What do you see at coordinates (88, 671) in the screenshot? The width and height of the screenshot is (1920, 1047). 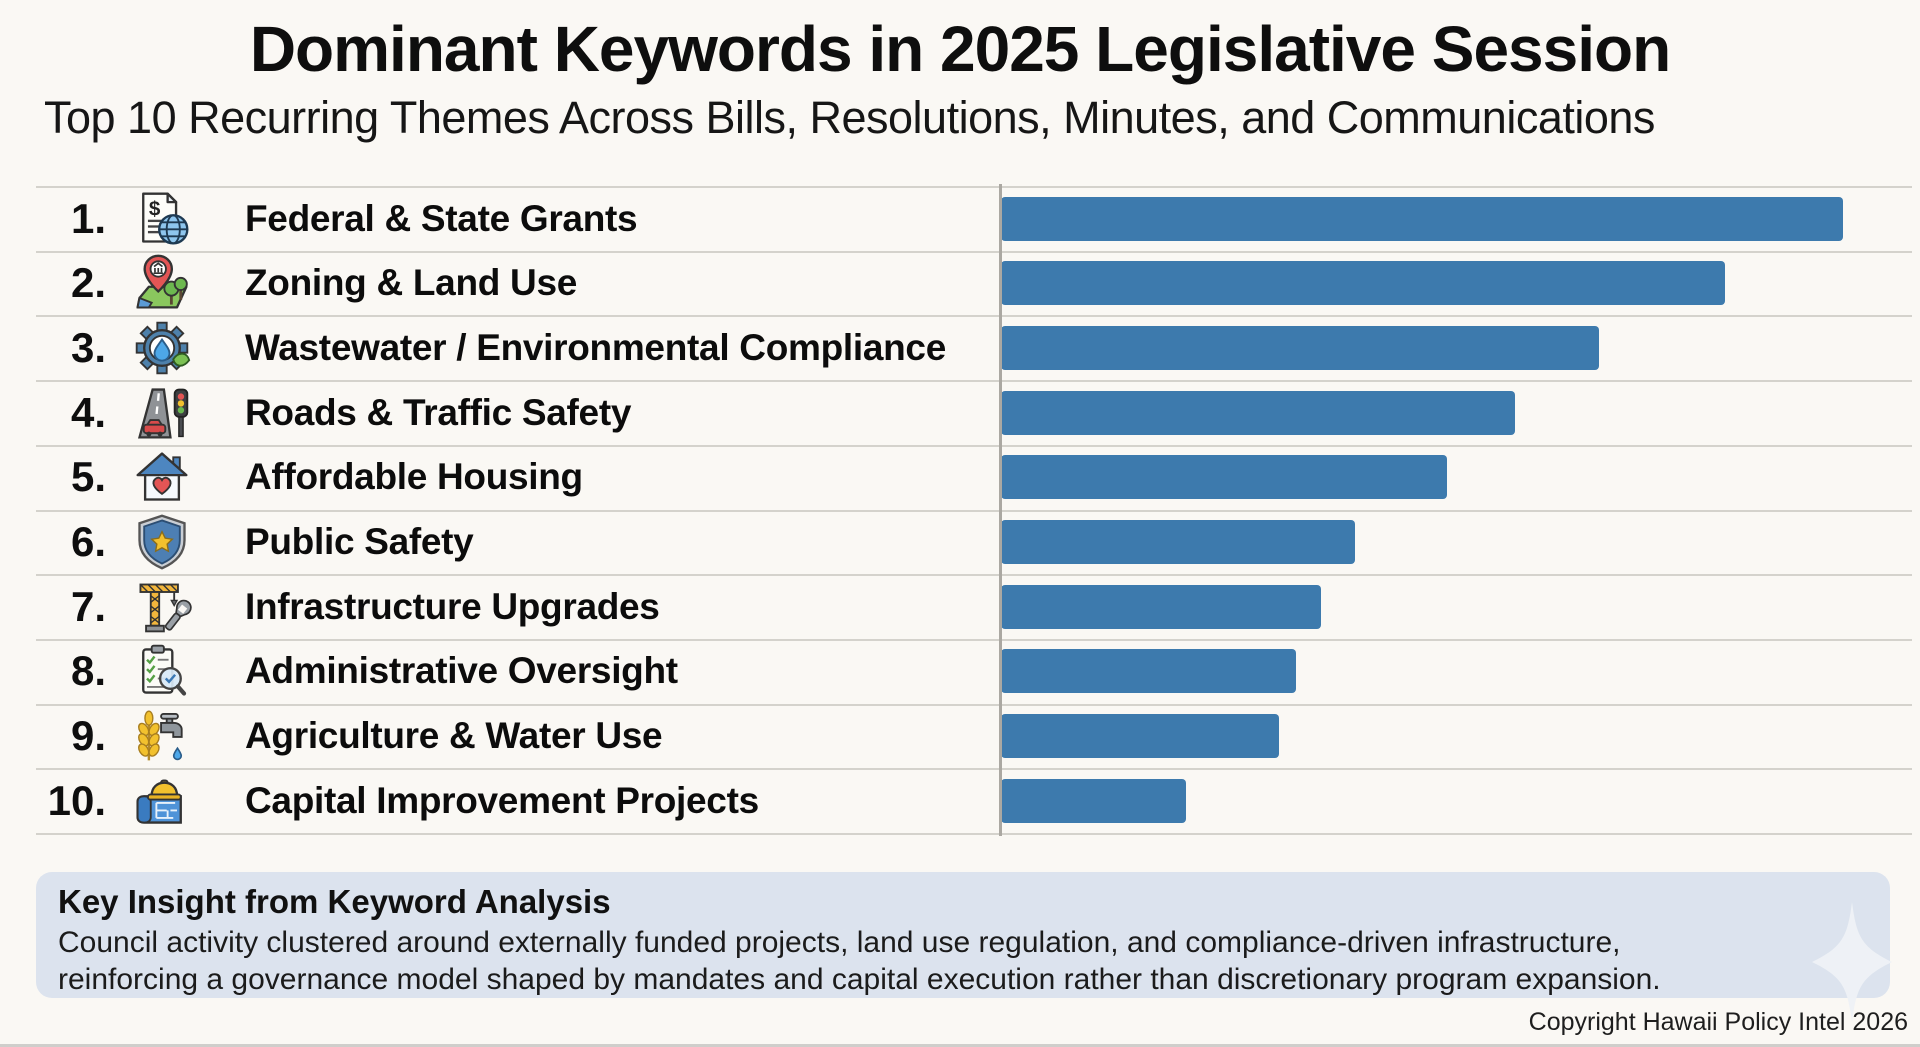 I see `rank-number: 8.` at bounding box center [88, 671].